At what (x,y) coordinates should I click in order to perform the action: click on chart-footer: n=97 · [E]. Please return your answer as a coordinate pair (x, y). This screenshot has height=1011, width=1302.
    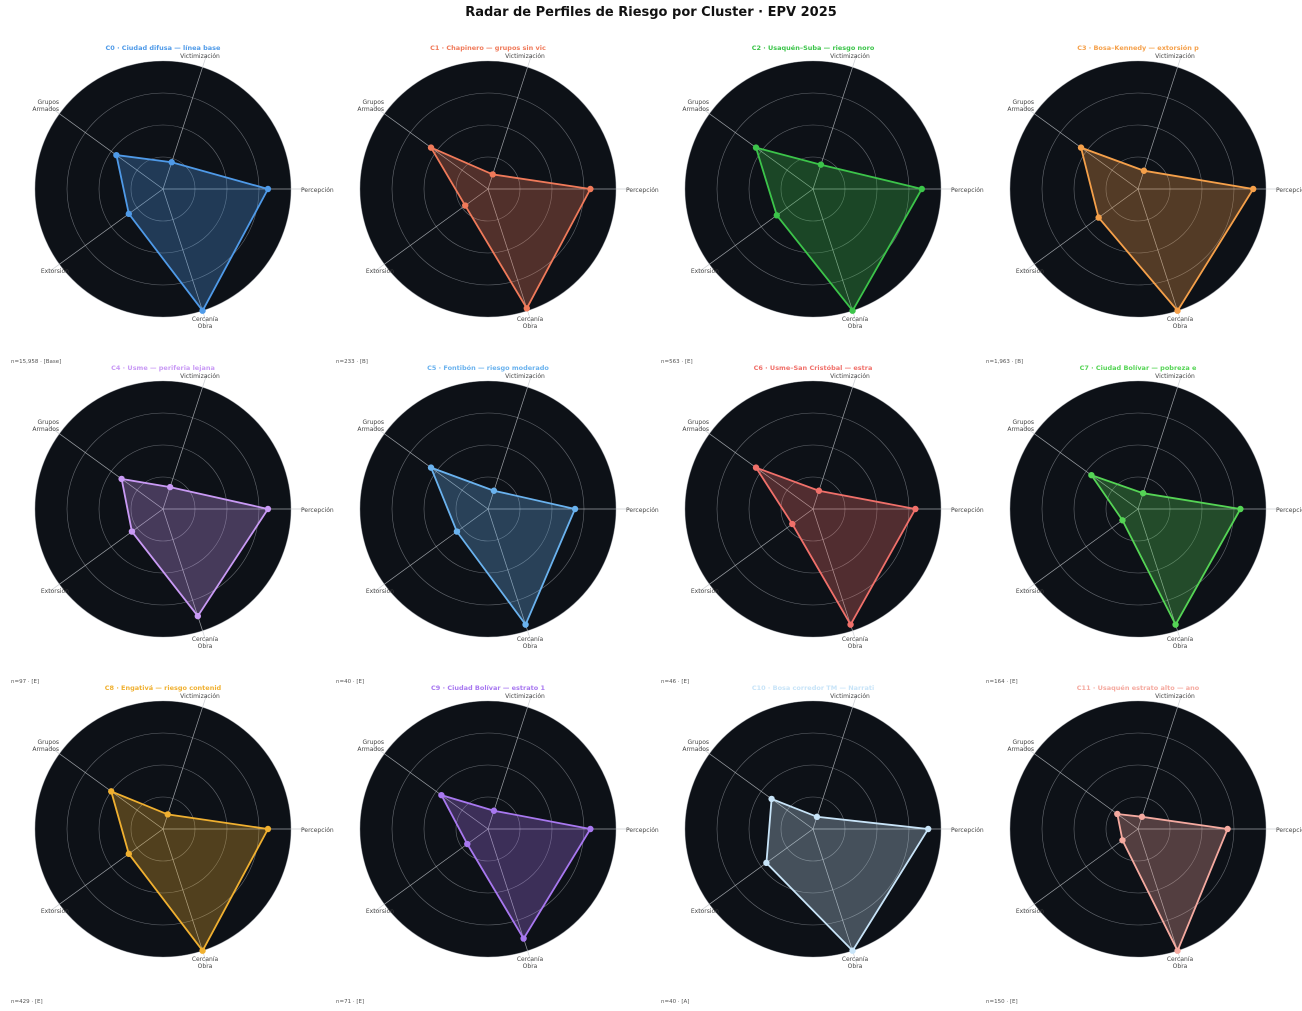
    Looking at the image, I should click on (25, 682).